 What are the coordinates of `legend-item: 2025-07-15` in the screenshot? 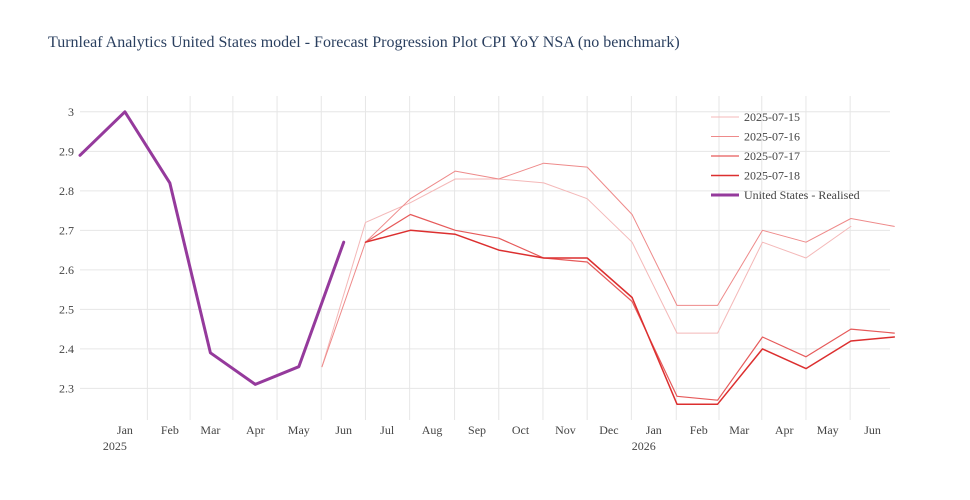 It's located at (755, 117).